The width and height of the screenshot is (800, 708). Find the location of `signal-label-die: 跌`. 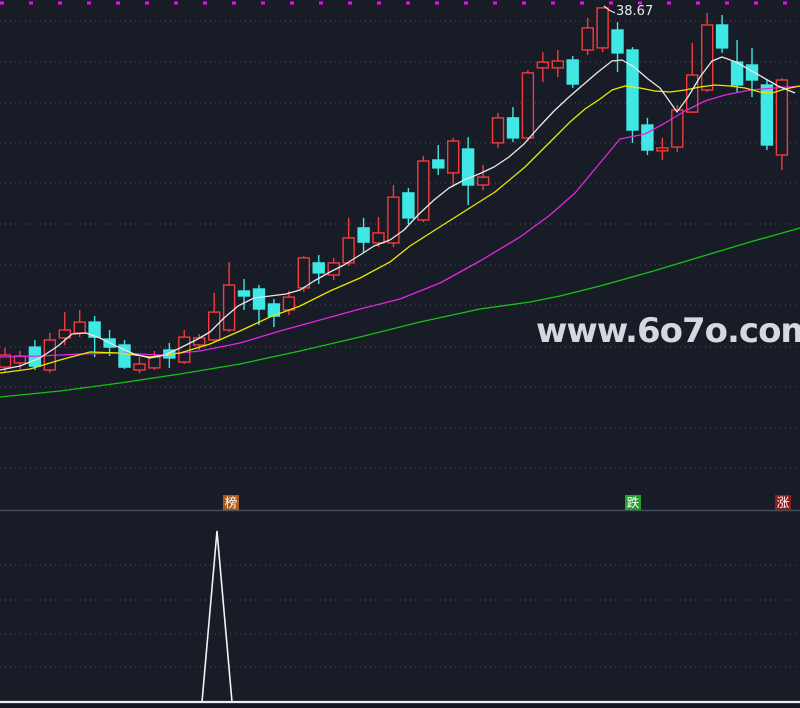

signal-label-die: 跌 is located at coordinates (633, 502).